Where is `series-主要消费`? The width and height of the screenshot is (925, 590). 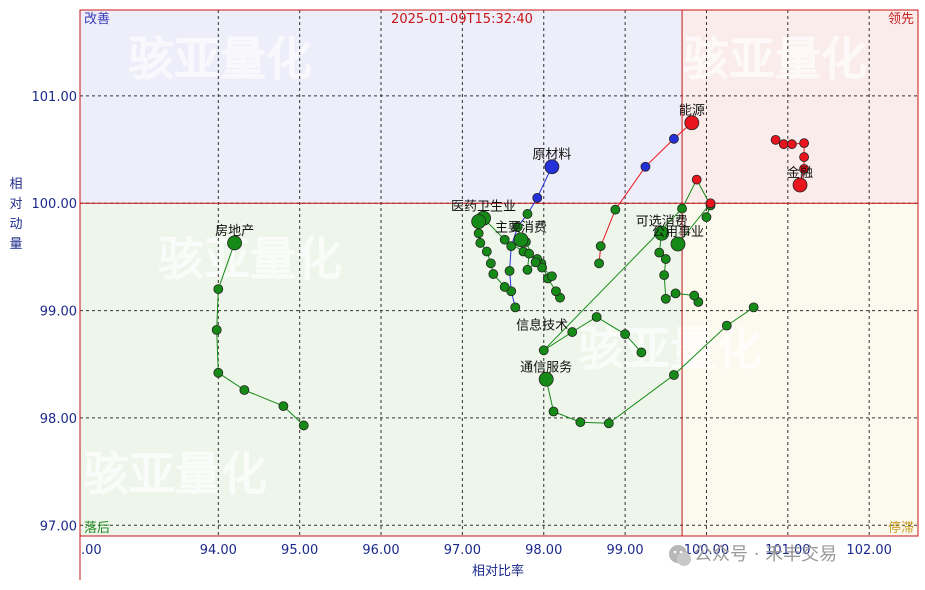 series-主要消费 is located at coordinates (490, 253).